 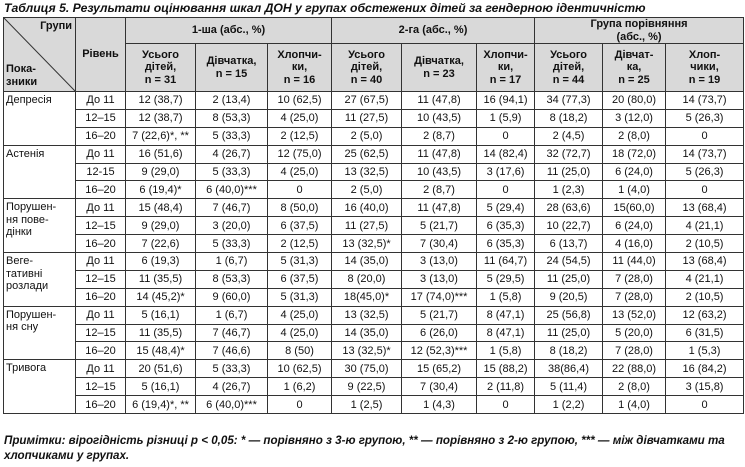 What do you see at coordinates (506, 226) in the screenshot?
I see `value-cell: 6 (35,3)` at bounding box center [506, 226].